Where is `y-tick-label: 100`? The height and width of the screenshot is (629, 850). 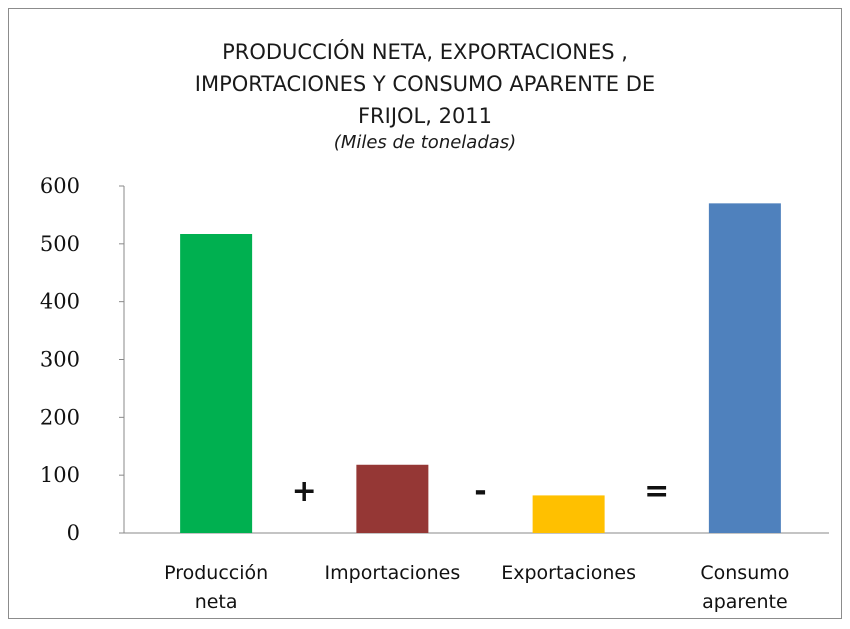
y-tick-label: 100 is located at coordinates (60, 475).